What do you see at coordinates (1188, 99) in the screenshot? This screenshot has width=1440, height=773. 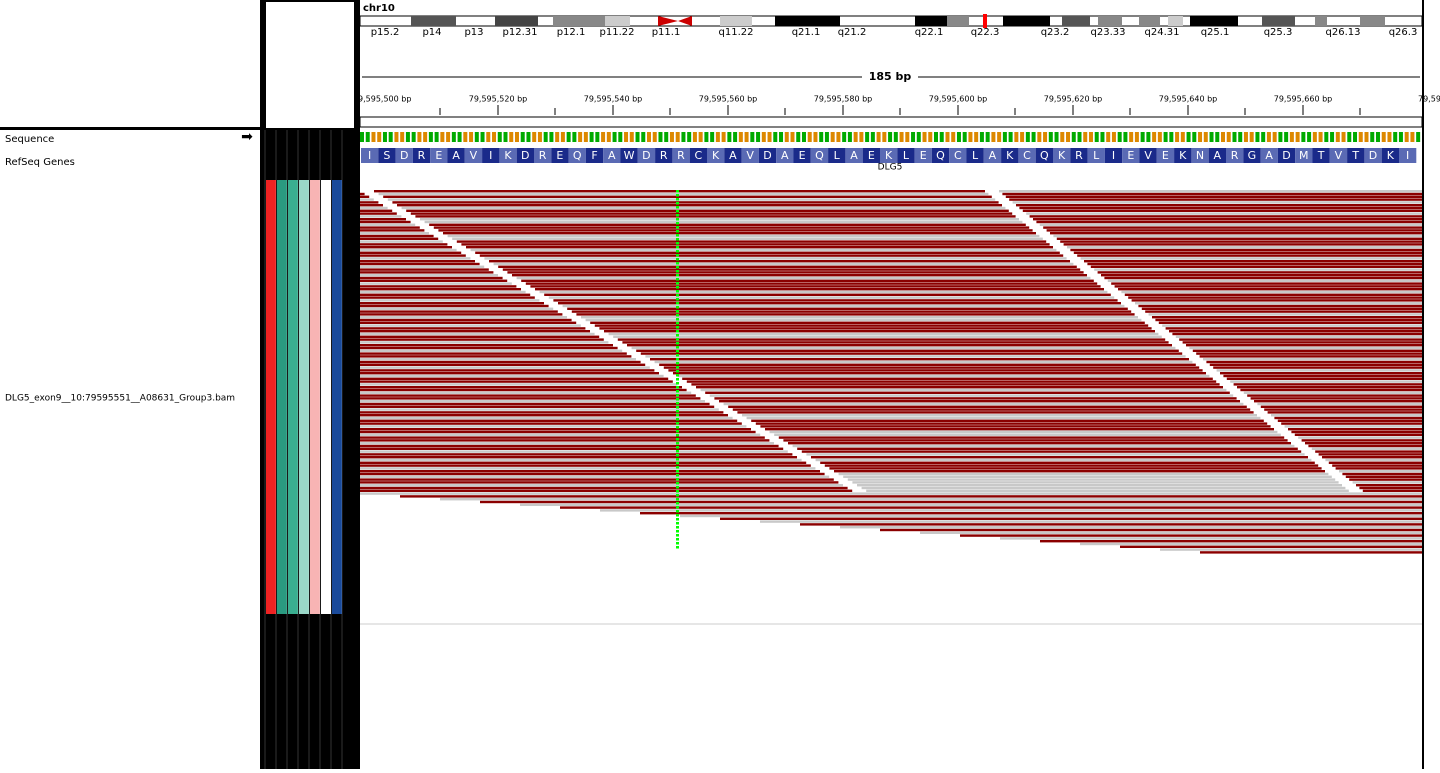 I see `ruler-label: 79,595,640 bp` at bounding box center [1188, 99].